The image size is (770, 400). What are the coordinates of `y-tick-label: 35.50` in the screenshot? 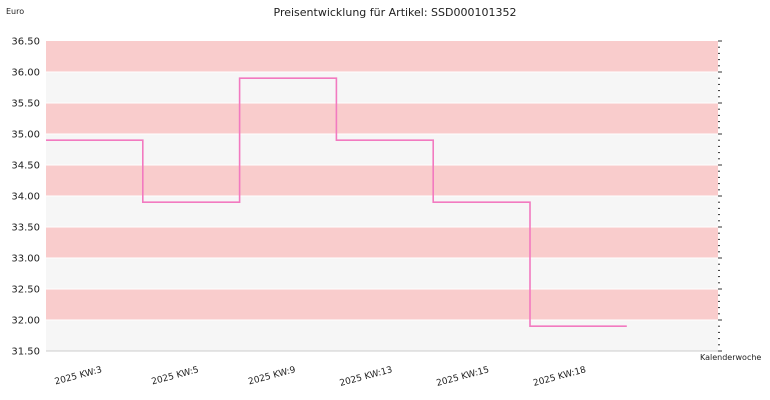 It's located at (25, 104).